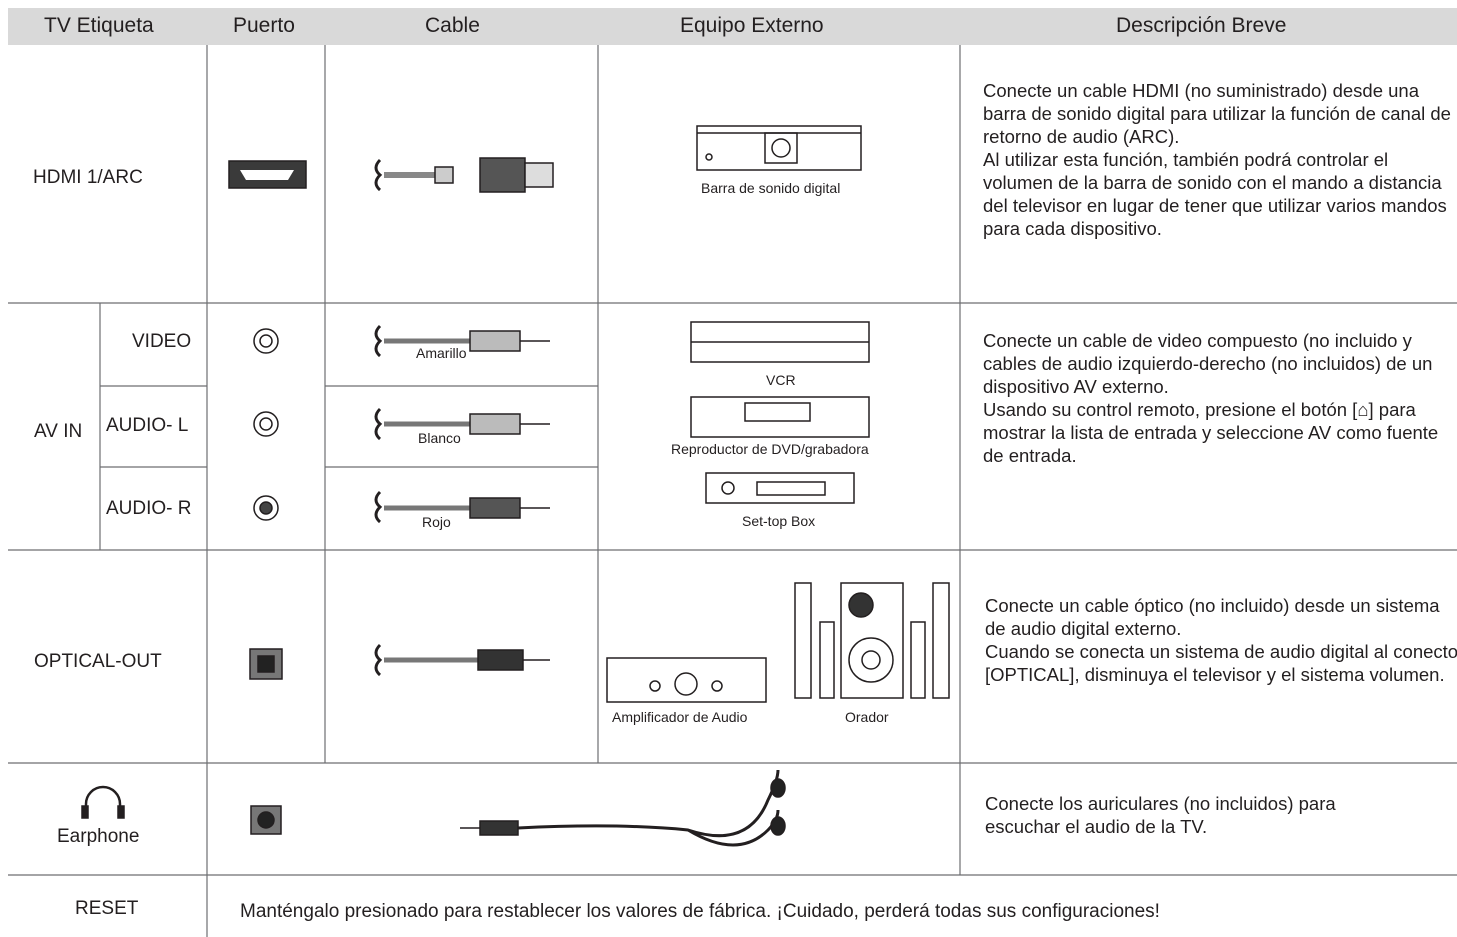 This screenshot has width=1457, height=937. Describe the element at coordinates (58, 431) in the screenshot. I see `row-label: AV IN` at that location.